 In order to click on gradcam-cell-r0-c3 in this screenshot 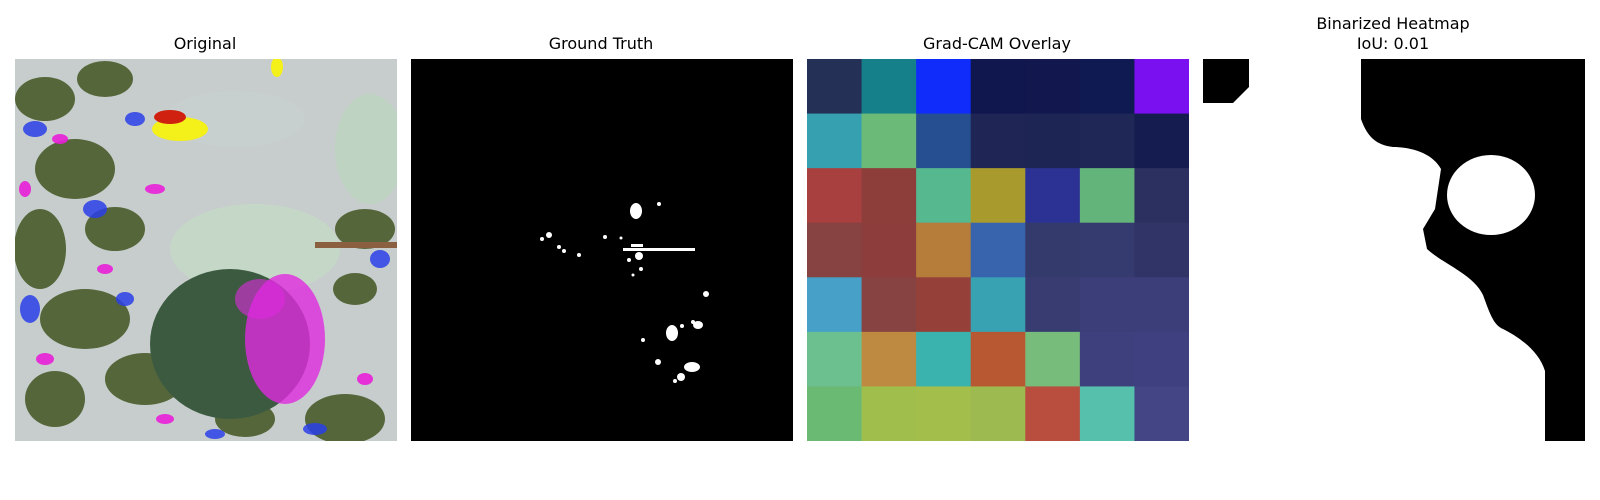, I will do `click(998, 87)`.